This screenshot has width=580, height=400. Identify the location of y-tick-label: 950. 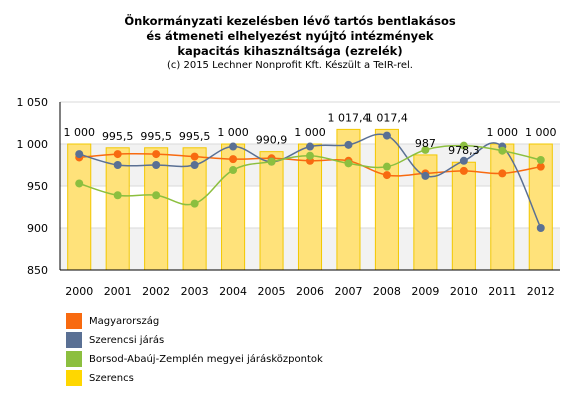
(37, 186).